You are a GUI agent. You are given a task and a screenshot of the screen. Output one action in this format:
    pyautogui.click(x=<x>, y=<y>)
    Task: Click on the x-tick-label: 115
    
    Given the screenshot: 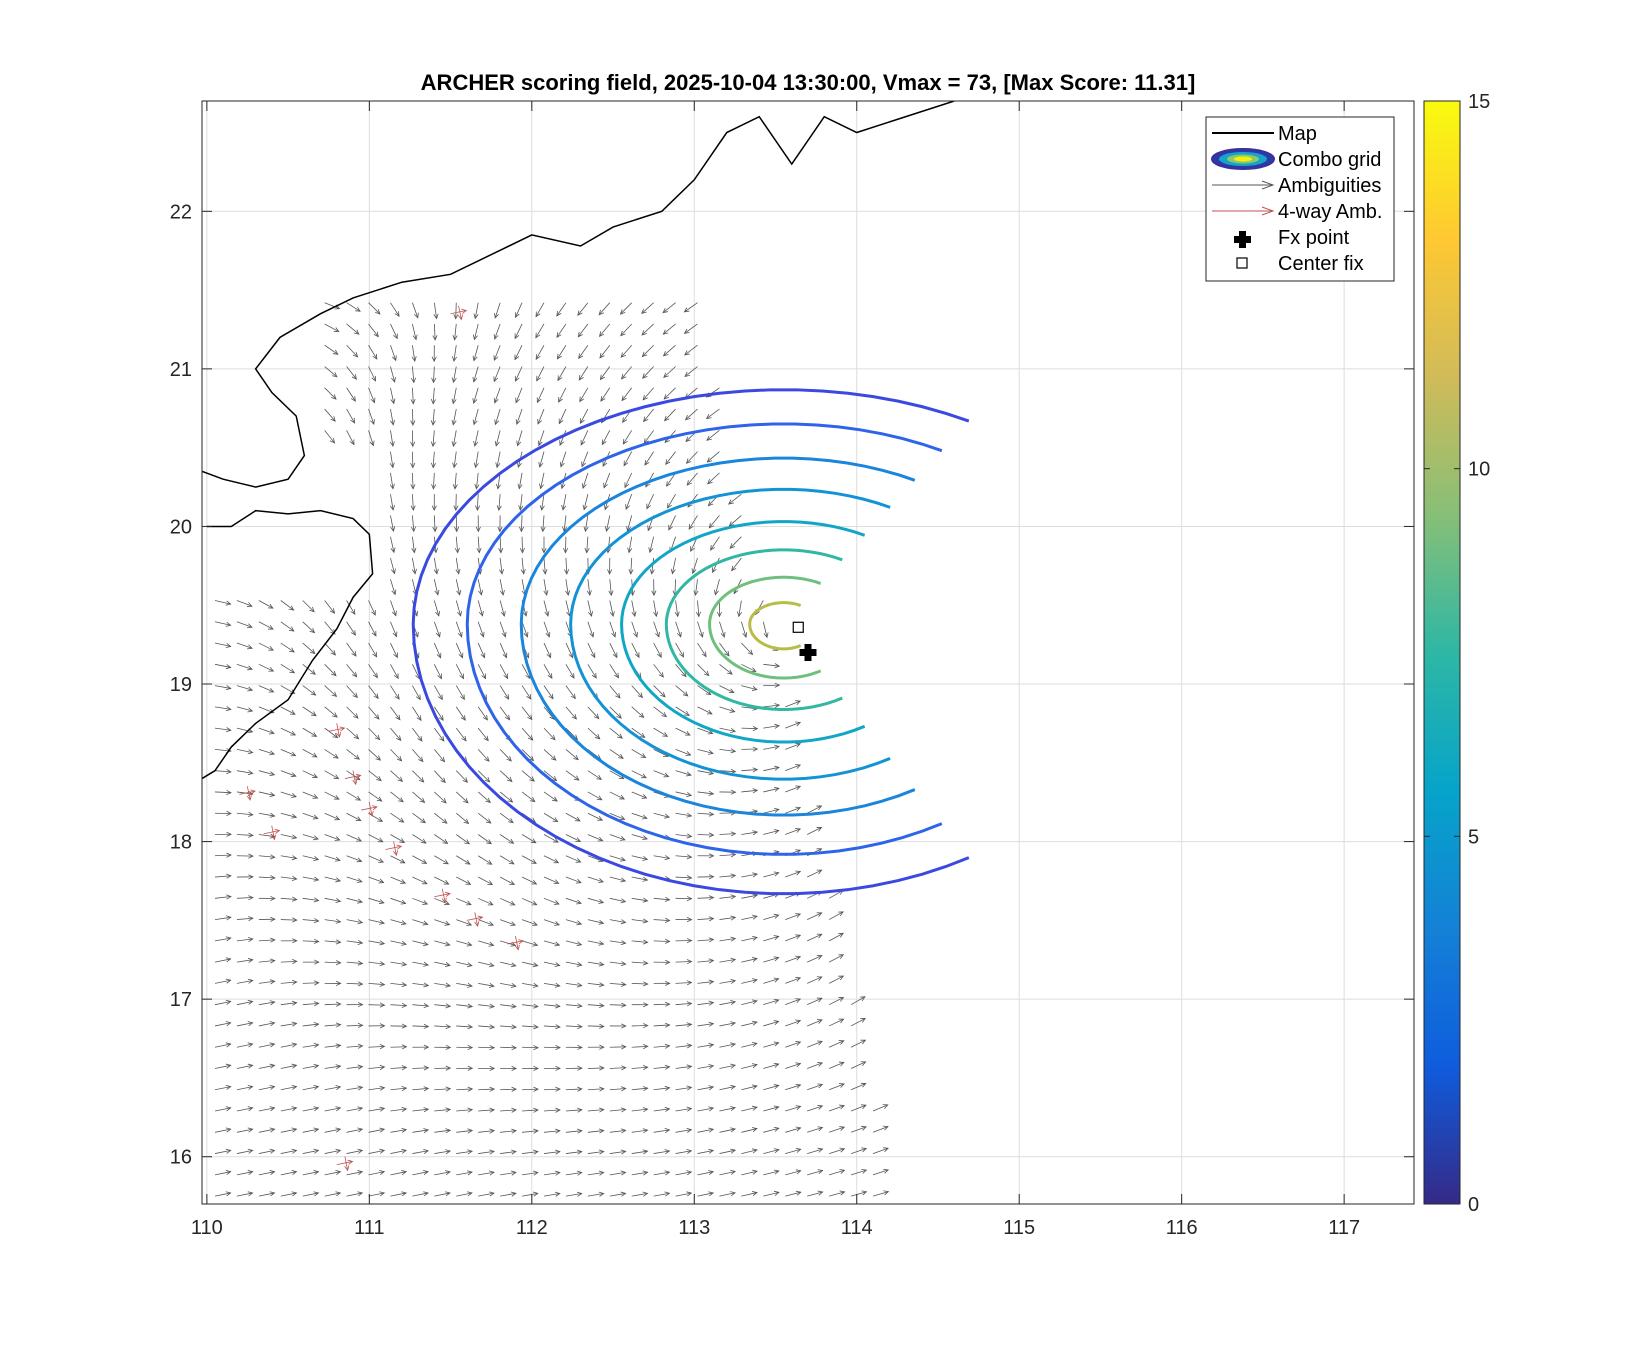 What is the action you would take?
    pyautogui.click(x=1019, y=1228)
    